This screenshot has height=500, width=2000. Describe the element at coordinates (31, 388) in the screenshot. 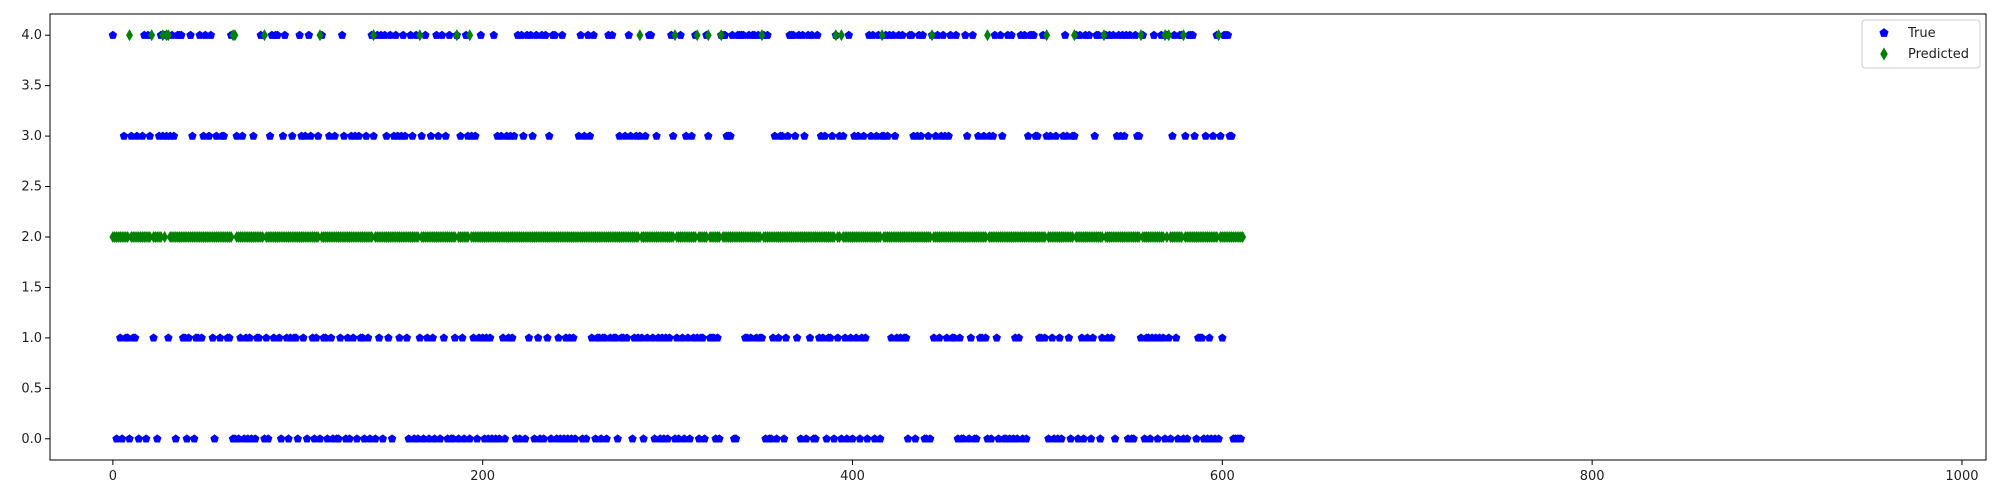

I see `y-tick-label: 0.5` at that location.